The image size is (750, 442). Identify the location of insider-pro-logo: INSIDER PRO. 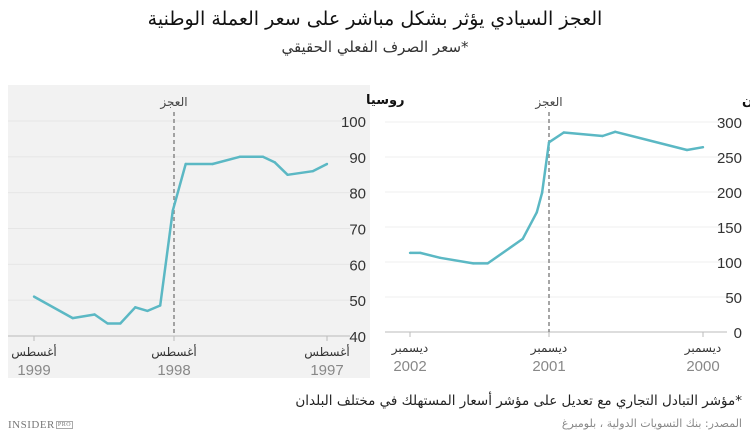
(41, 425).